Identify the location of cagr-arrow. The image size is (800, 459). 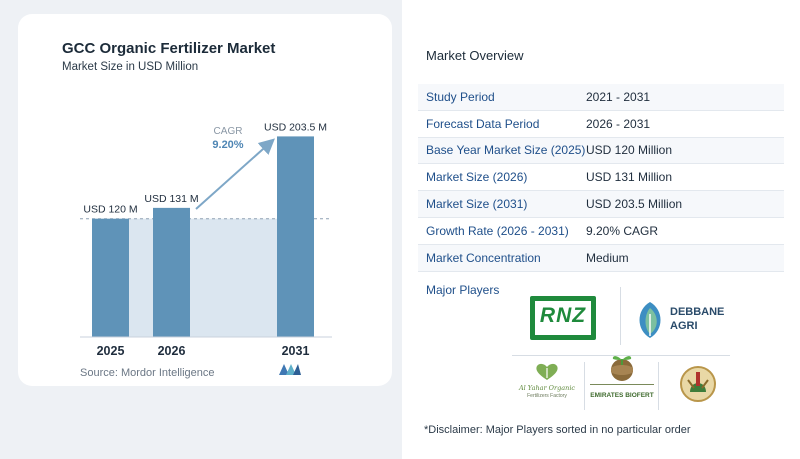
(235, 174).